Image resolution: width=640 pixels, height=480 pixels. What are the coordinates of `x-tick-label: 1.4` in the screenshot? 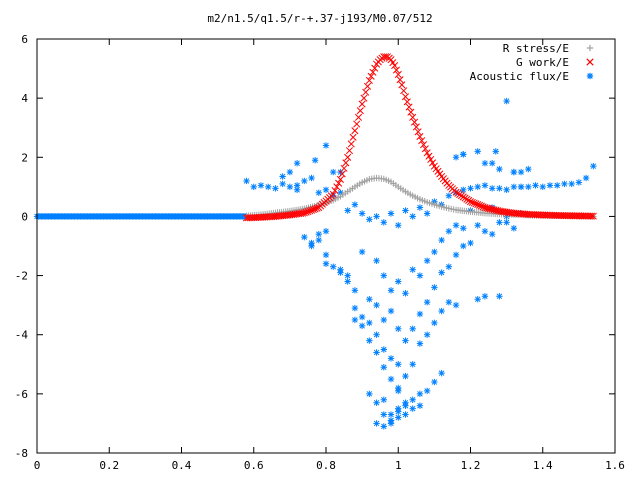 It's located at (543, 465).